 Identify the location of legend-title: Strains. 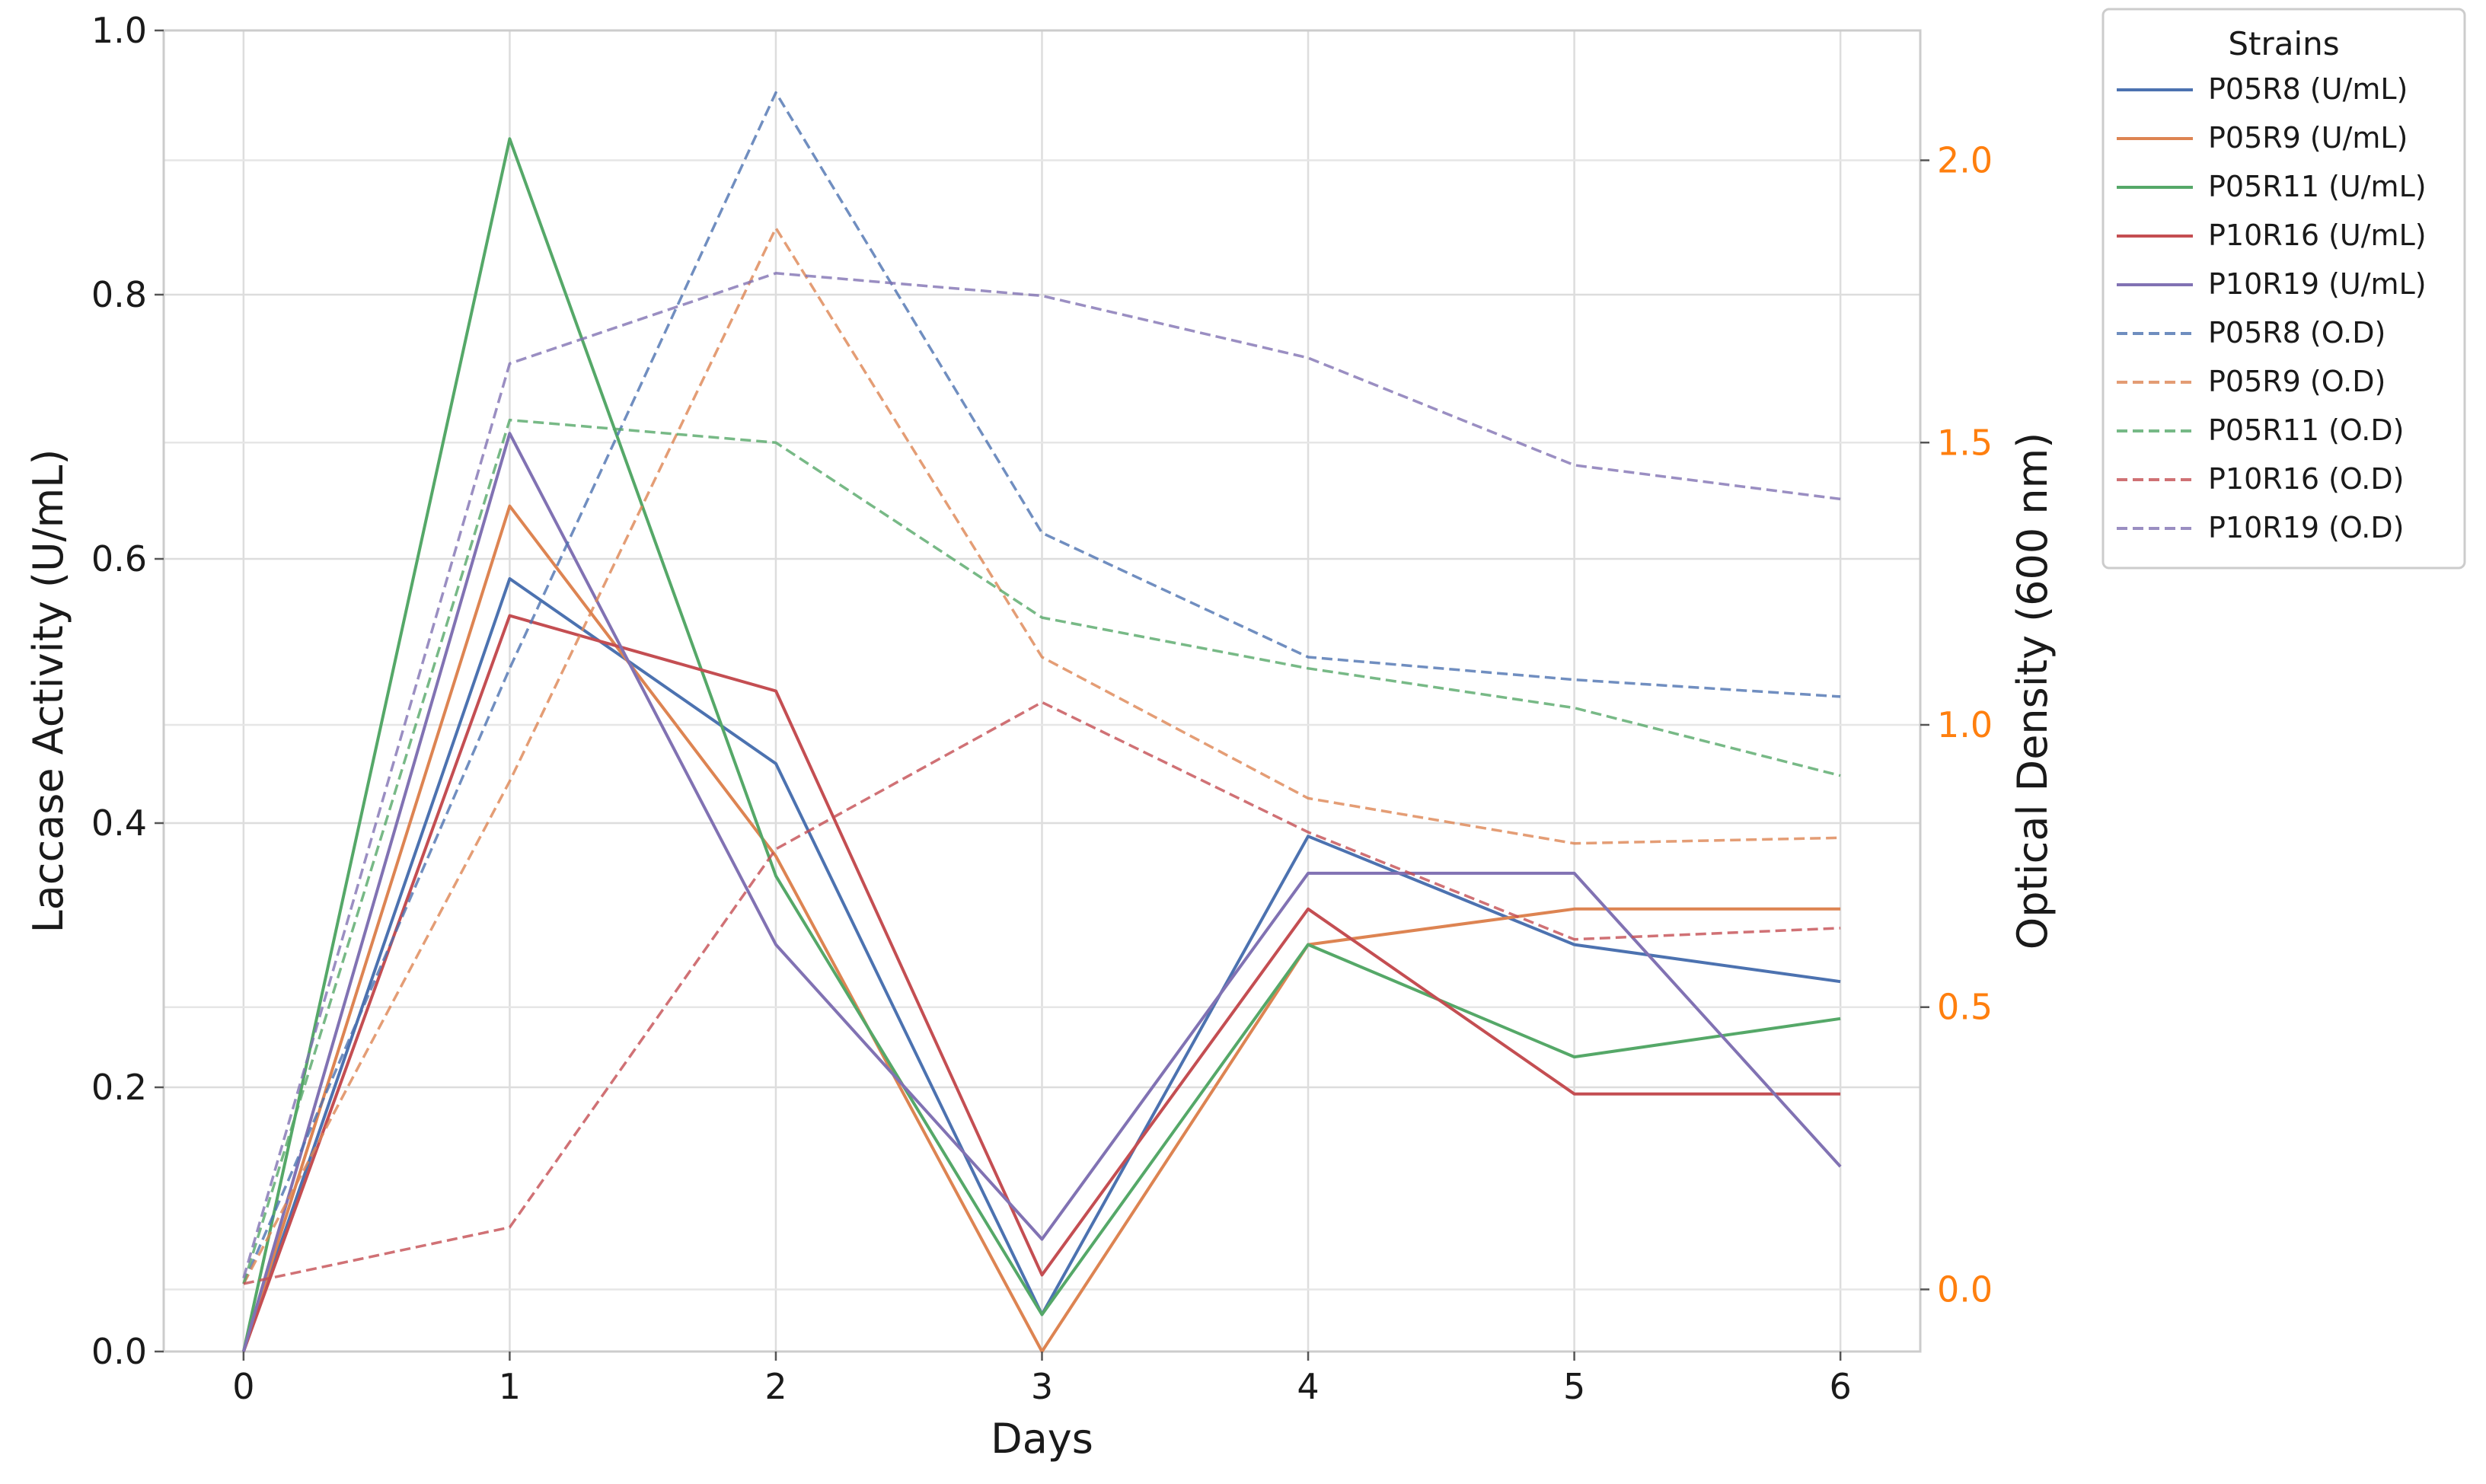
(2283, 43).